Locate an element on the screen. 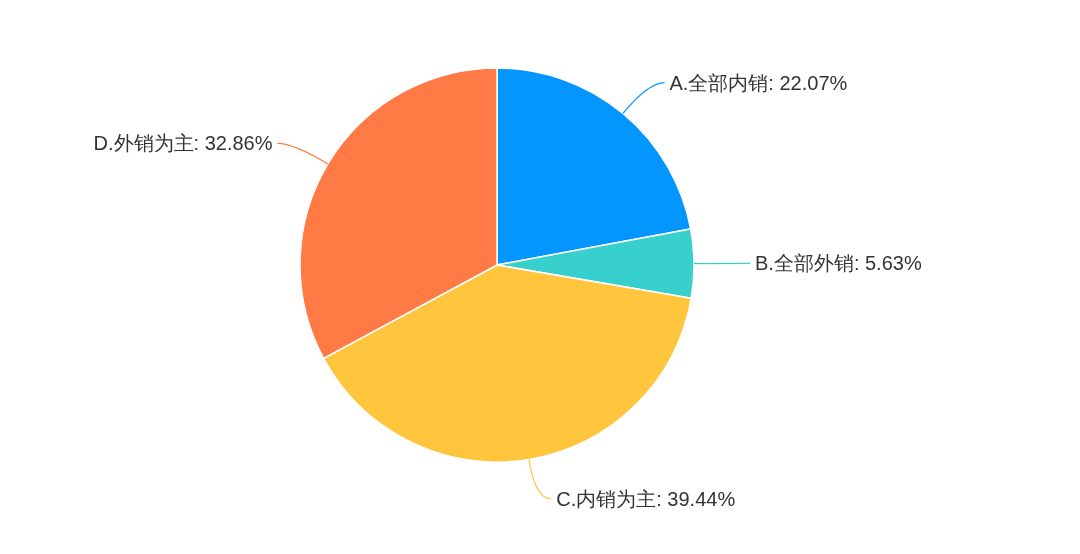 The height and width of the screenshot is (554, 1080). slice-label: B.全部外销: 5.63% is located at coordinates (838, 263).